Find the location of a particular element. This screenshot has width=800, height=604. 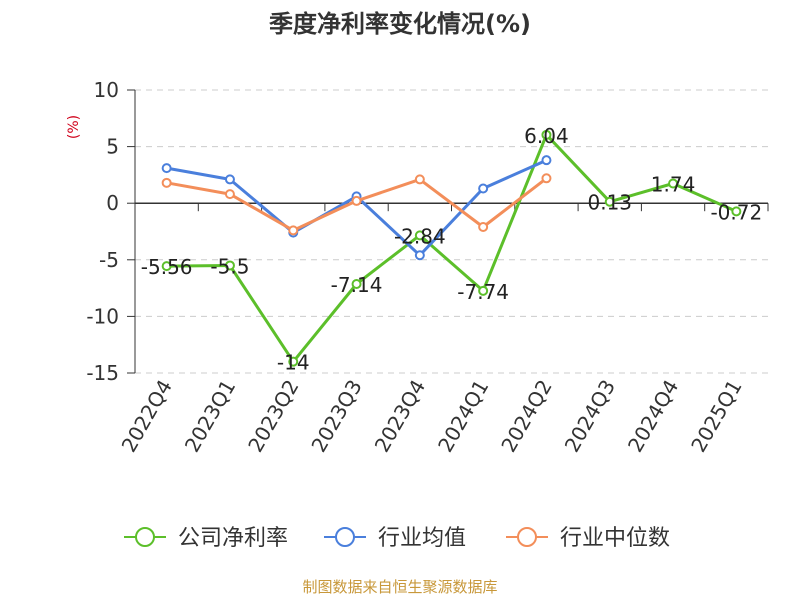

x-tick-label: 2024Q1 is located at coordinates (463, 416).